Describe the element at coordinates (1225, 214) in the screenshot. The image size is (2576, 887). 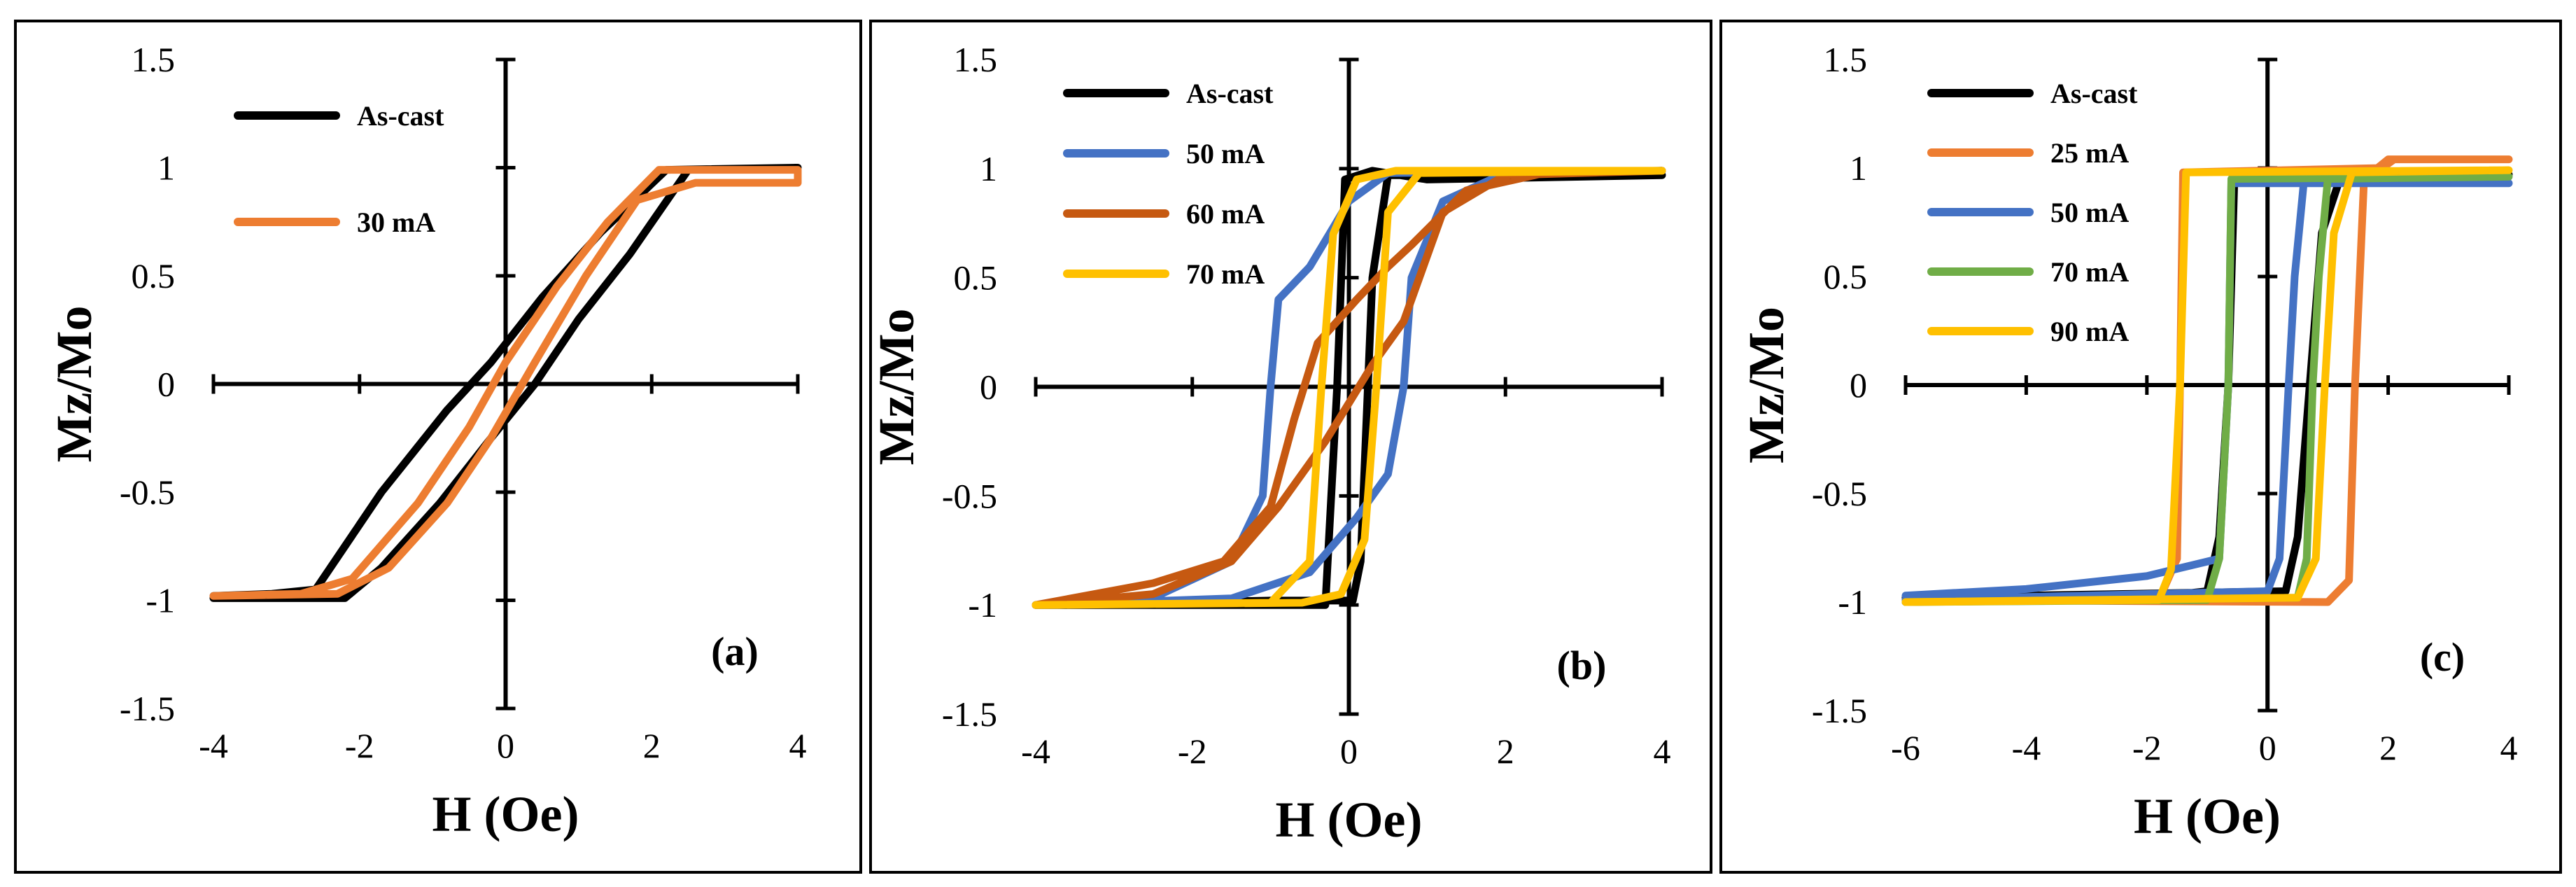
I see `legend-label: 60 mA` at that location.